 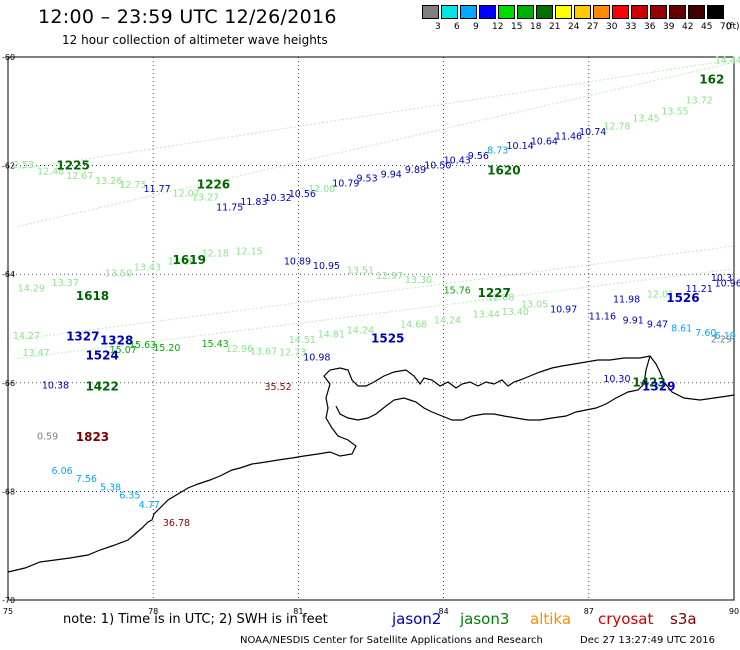 What do you see at coordinates (486, 314) in the screenshot?
I see `wave-height-label: 13.44` at bounding box center [486, 314].